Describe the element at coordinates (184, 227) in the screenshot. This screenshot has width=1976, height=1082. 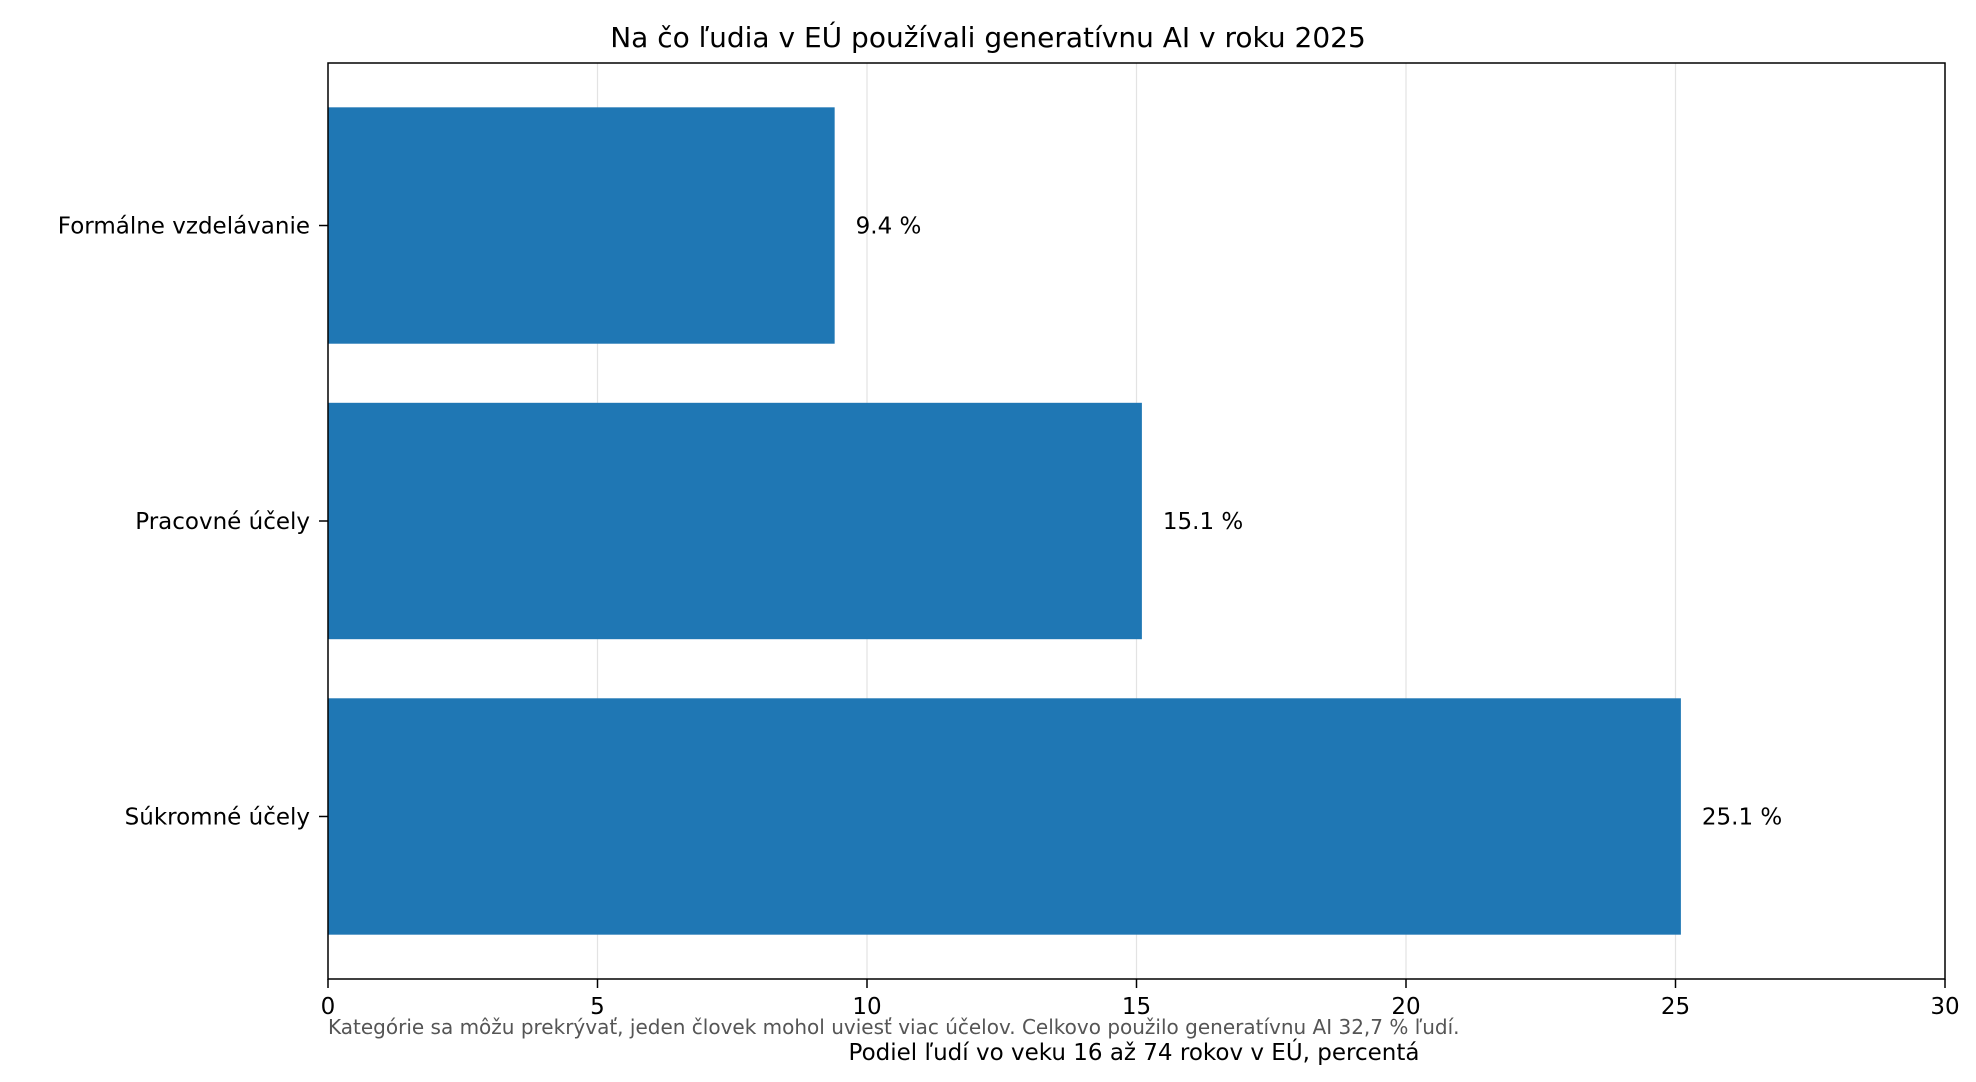
I see `y-tick-label-0: Formálne vzdelávanie` at that location.